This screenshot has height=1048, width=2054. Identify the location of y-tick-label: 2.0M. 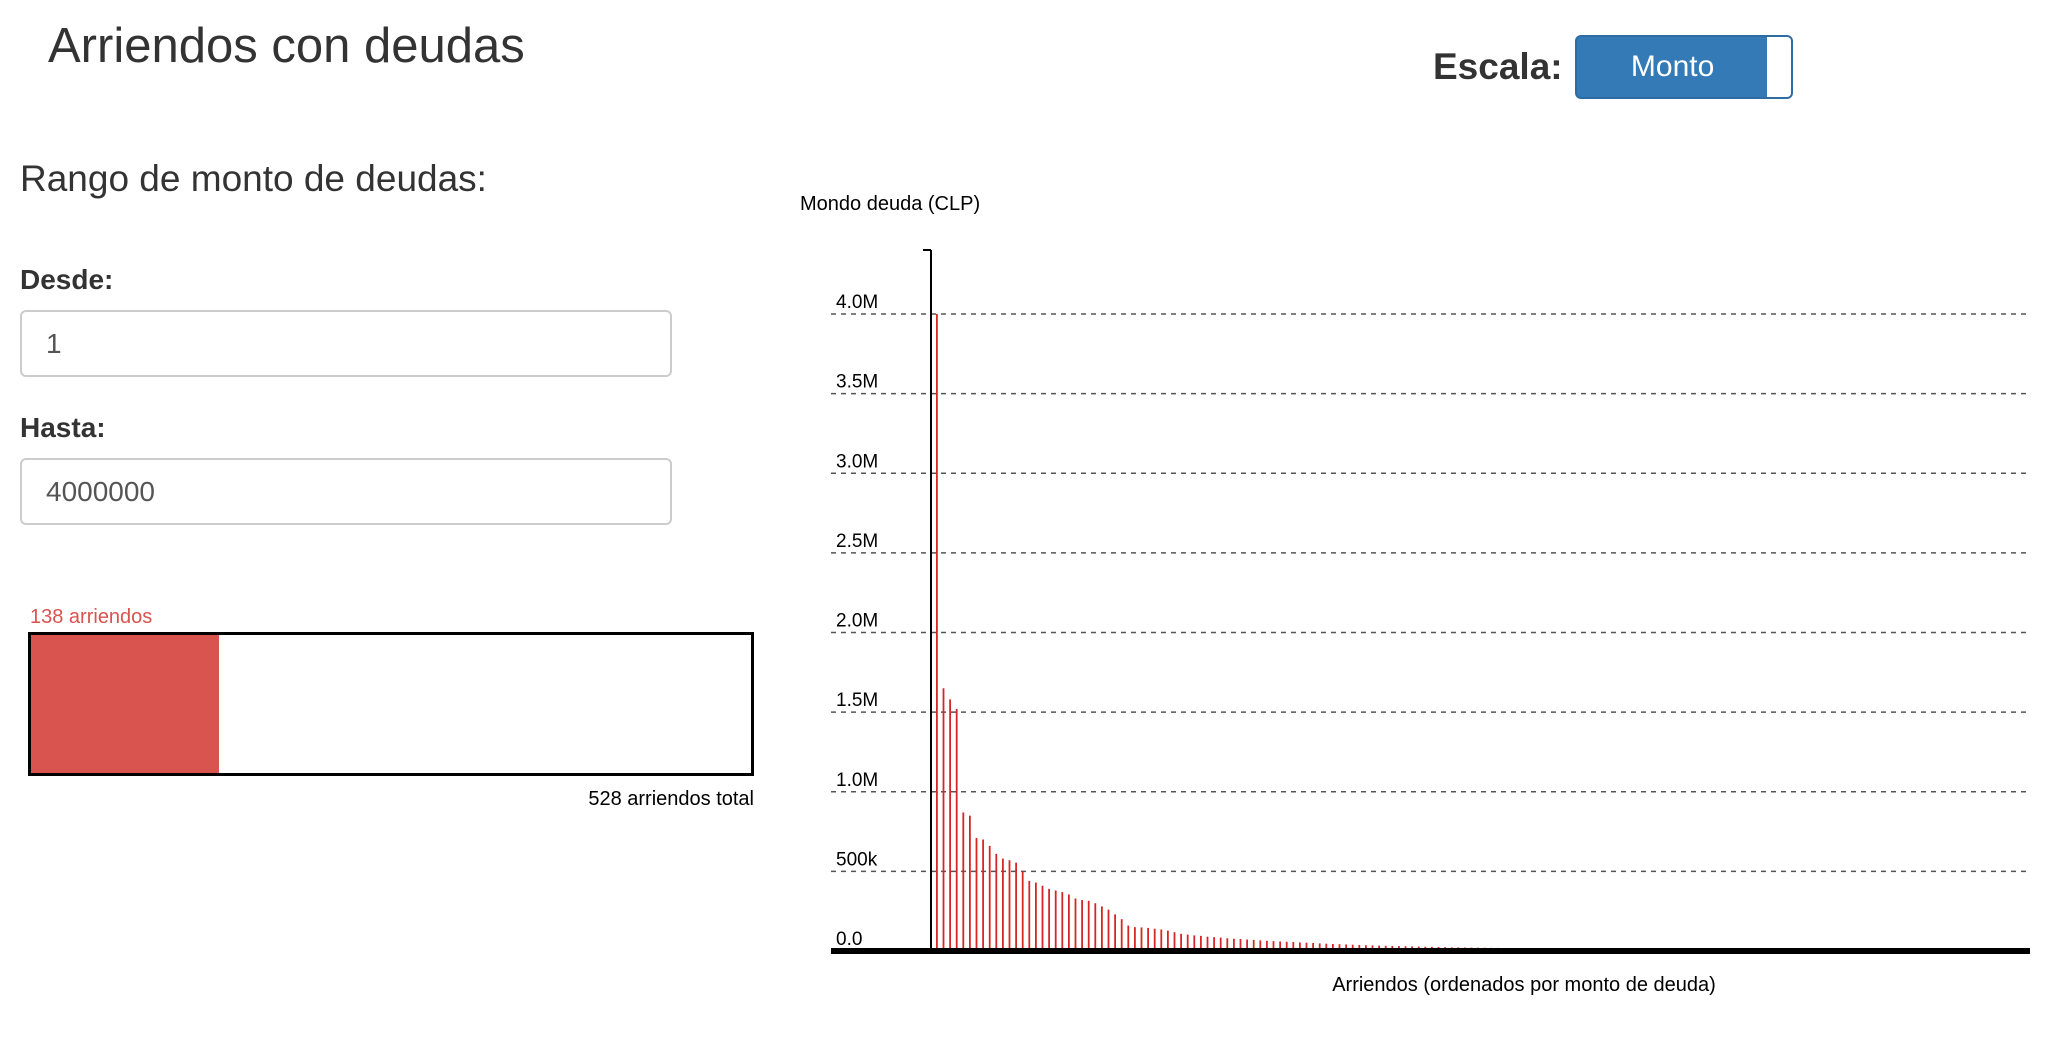
(857, 621).